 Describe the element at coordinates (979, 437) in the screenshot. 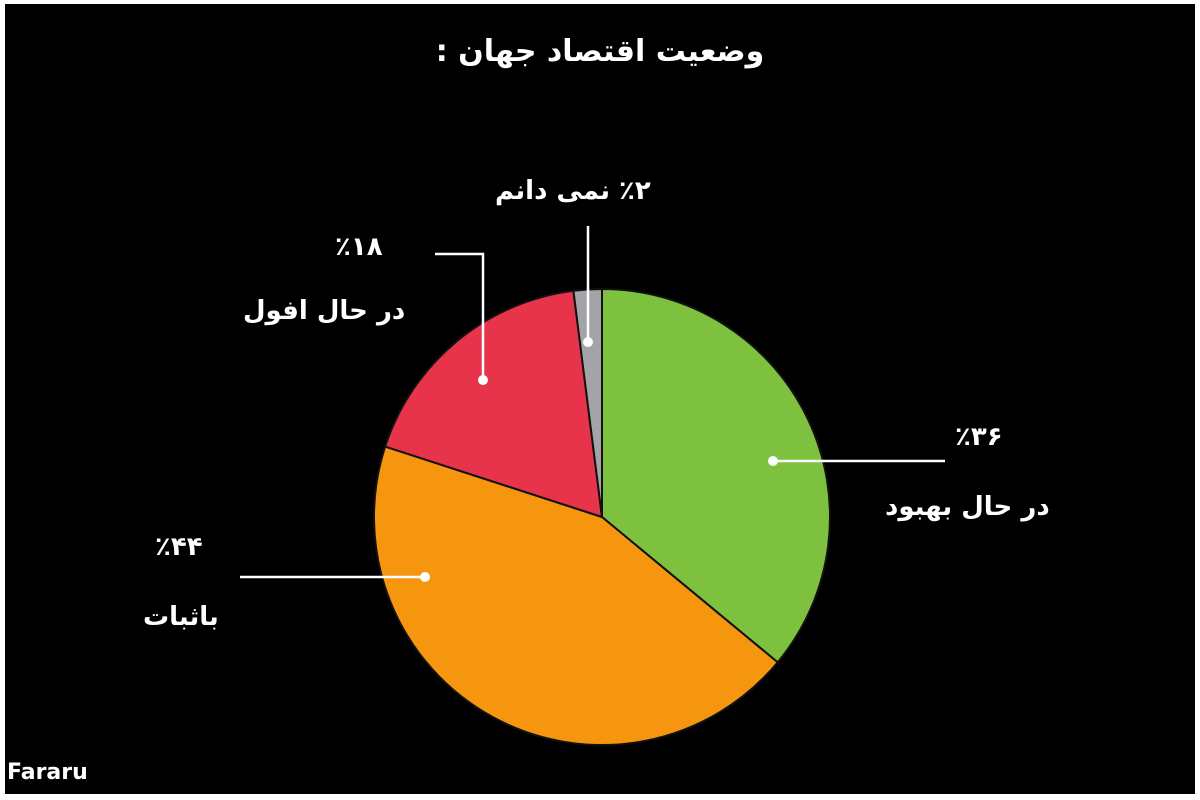

I see `slice-value-label-improving: ٪۳۶` at that location.